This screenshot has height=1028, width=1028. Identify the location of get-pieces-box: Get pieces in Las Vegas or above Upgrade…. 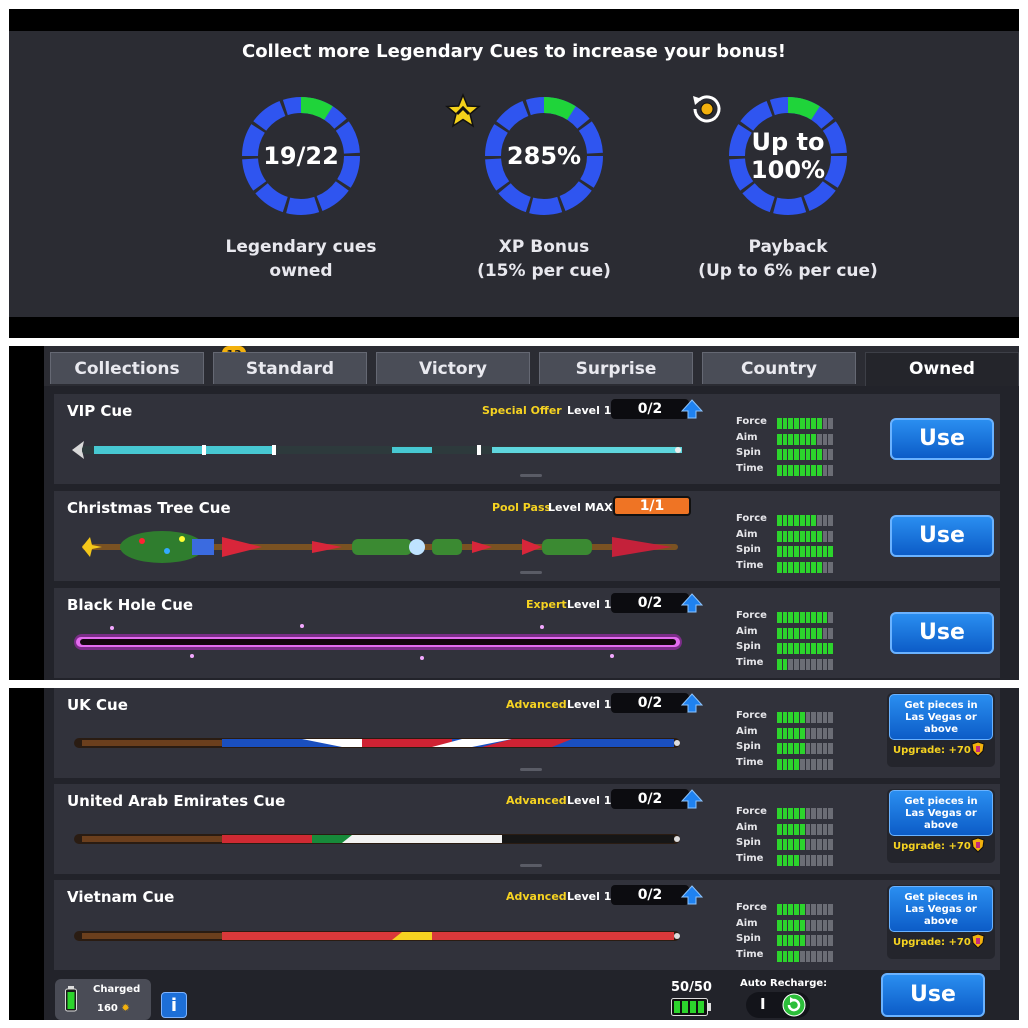
(941, 922).